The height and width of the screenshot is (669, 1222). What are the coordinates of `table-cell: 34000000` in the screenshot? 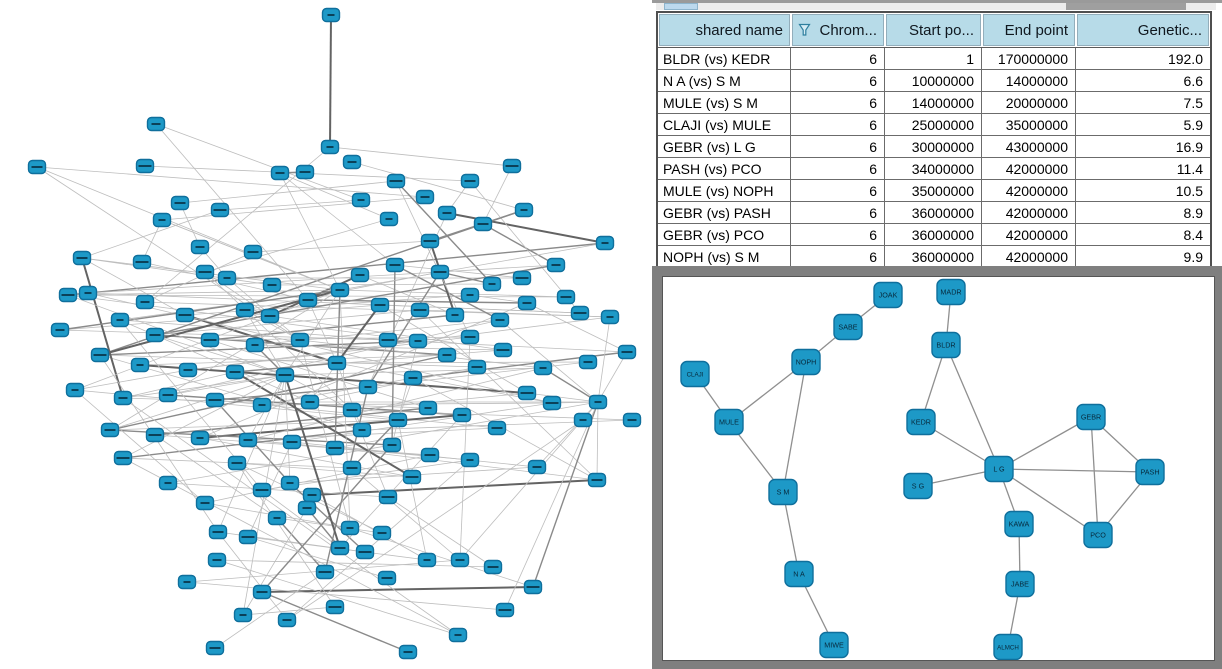 It's located at (933, 168).